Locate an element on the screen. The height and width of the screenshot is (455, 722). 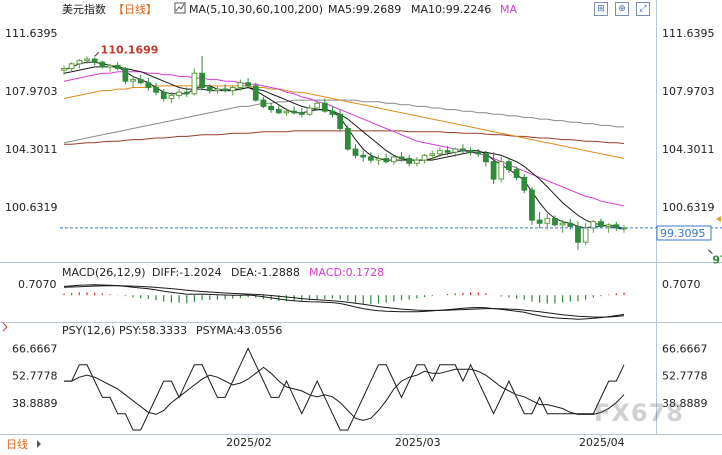
ma10-value: MA10:99.2246 is located at coordinates (451, 9).